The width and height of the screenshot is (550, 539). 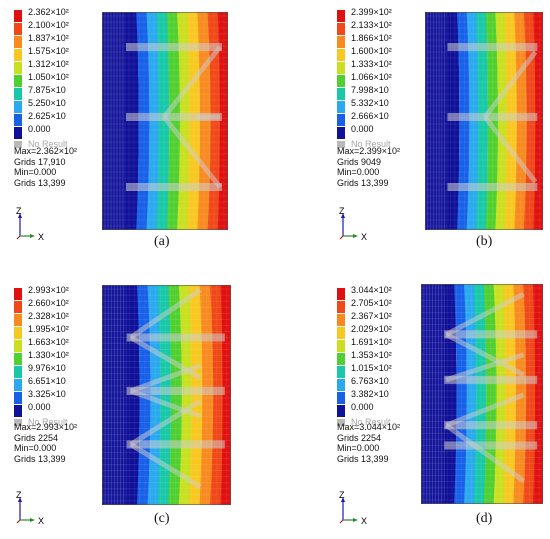 I want to click on legend-value: 2.993×10², so click(x=48, y=290).